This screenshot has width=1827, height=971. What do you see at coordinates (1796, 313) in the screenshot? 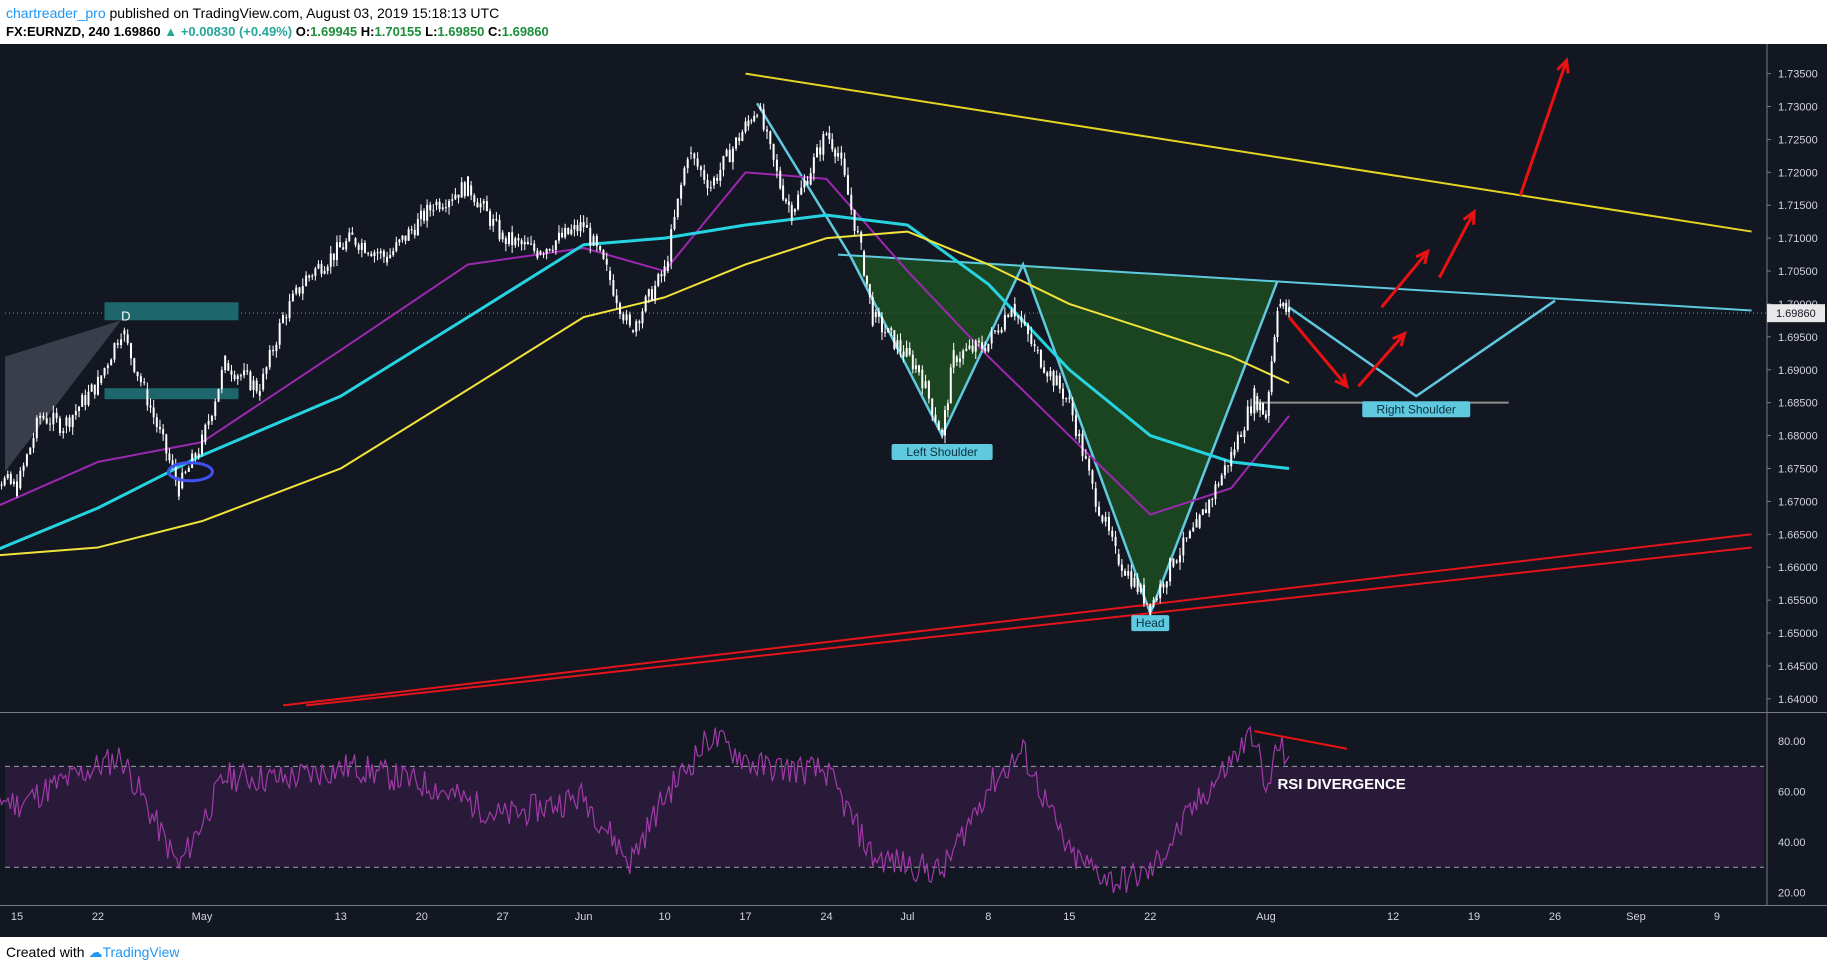
I see `last-price-tag` at bounding box center [1796, 313].